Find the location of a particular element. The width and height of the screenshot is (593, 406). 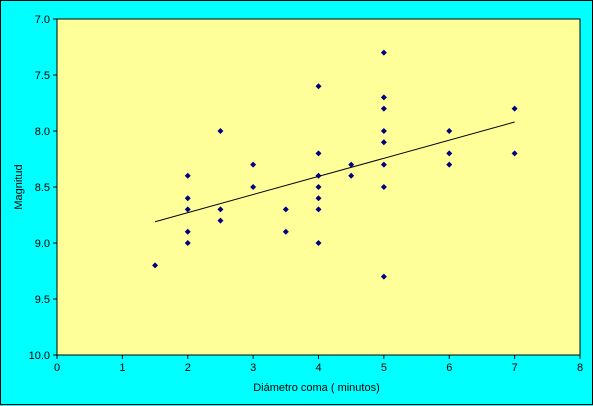

x-tick-label: 6 is located at coordinates (449, 368).